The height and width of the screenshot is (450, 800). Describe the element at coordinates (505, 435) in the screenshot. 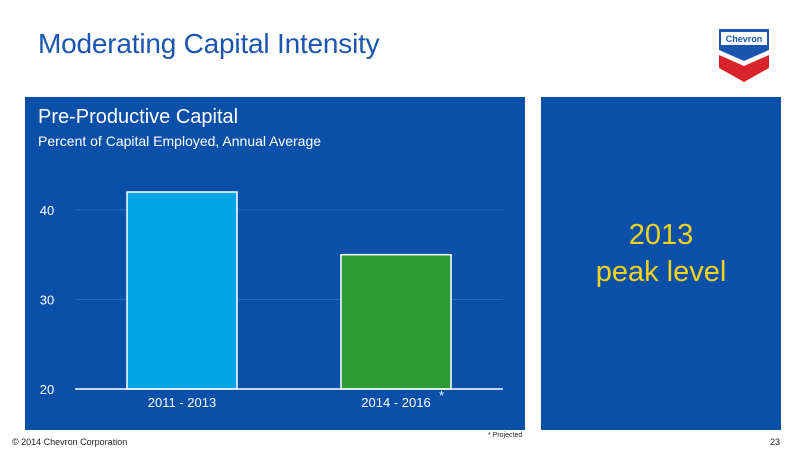

I see `footnote-projected: * Projected` at that location.